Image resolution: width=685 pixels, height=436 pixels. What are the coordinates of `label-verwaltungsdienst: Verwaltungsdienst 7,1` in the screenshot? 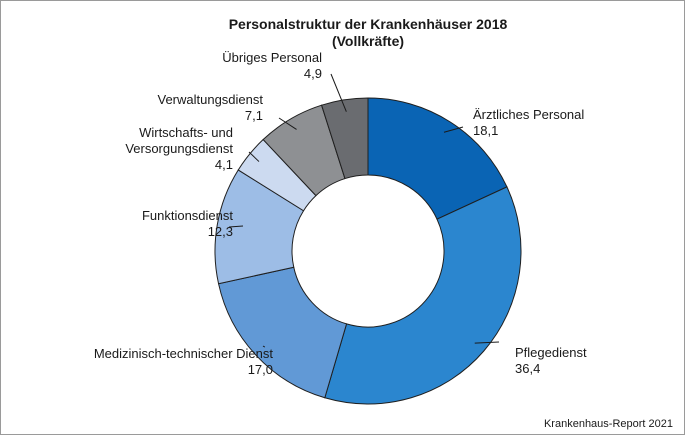 It's located at (210, 107).